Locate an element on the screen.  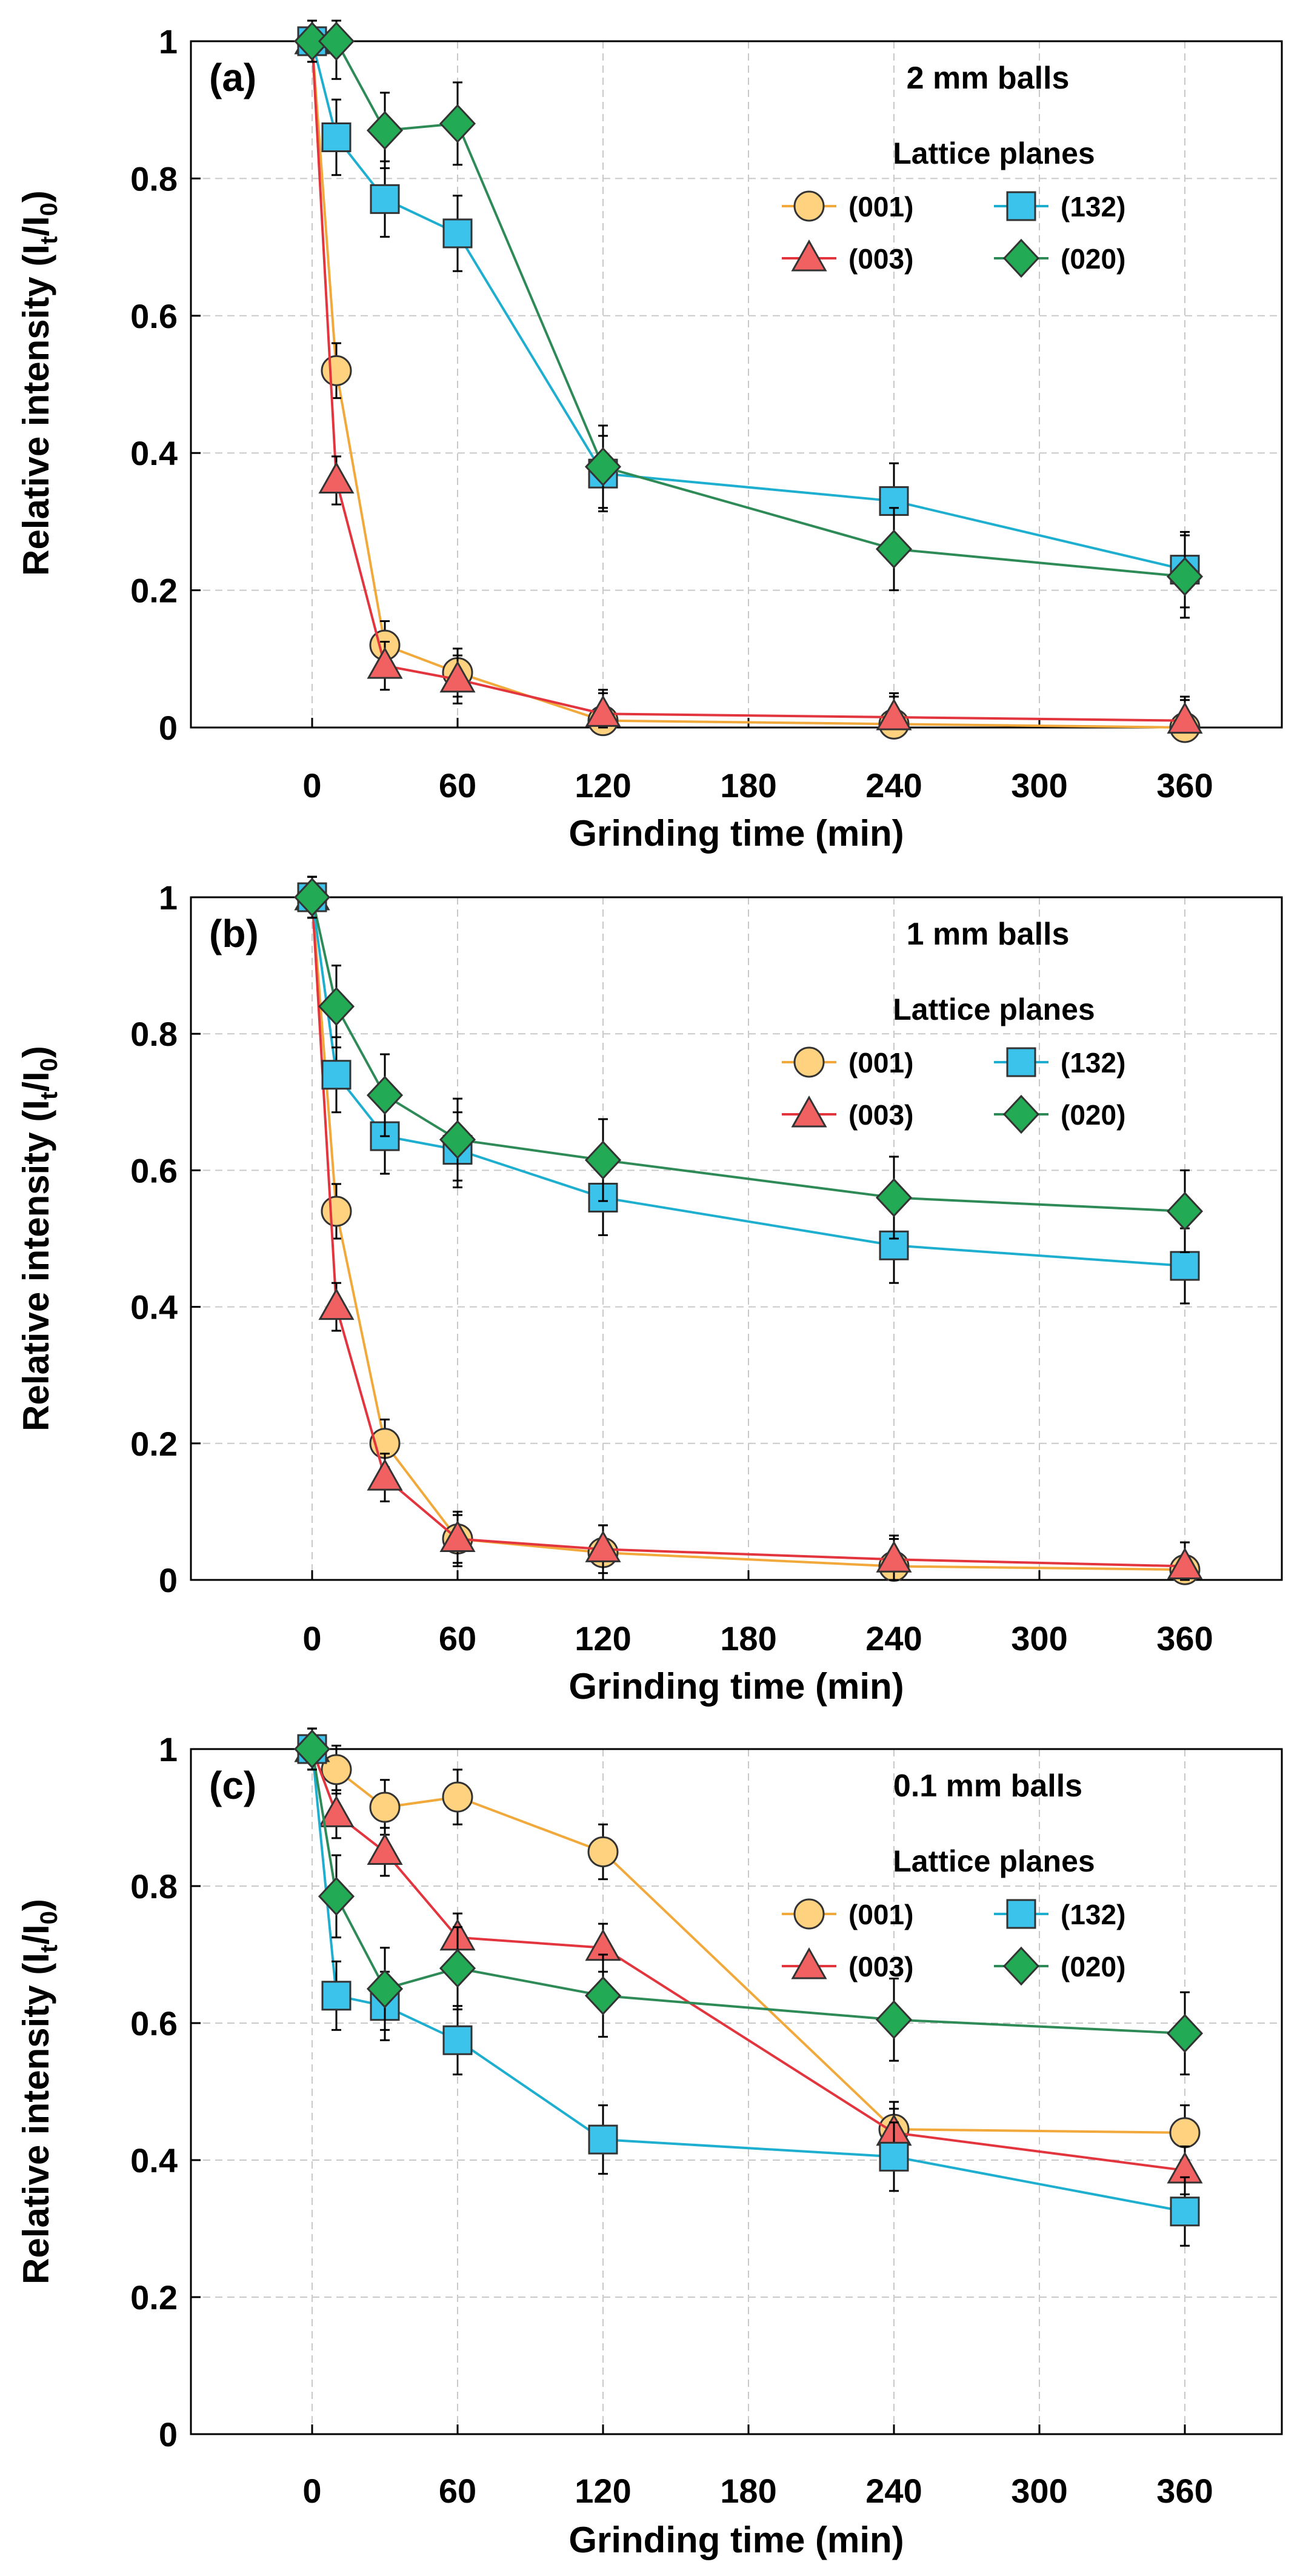
legend-diamond-marker is located at coordinates (1021, 1114).